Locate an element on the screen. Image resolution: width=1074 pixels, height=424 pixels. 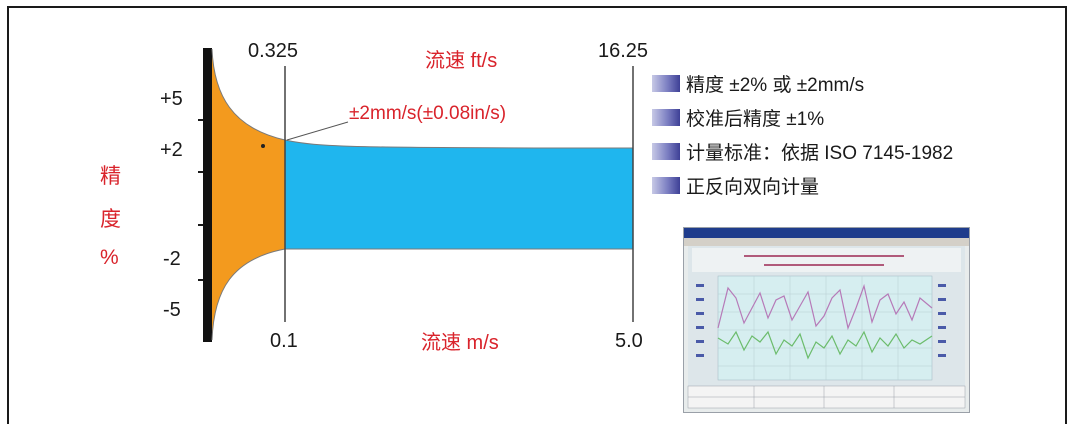
feature-item: 正反向双向计量 is located at coordinates (802, 185).